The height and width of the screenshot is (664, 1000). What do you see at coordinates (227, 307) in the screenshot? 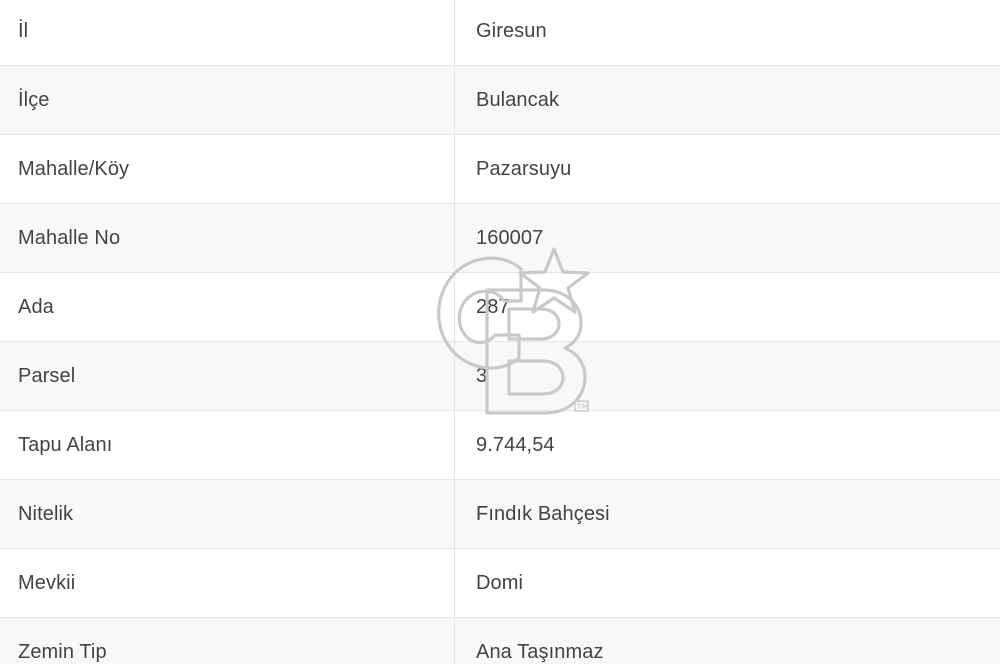
I see `row-label-ada: Ada` at bounding box center [227, 307].